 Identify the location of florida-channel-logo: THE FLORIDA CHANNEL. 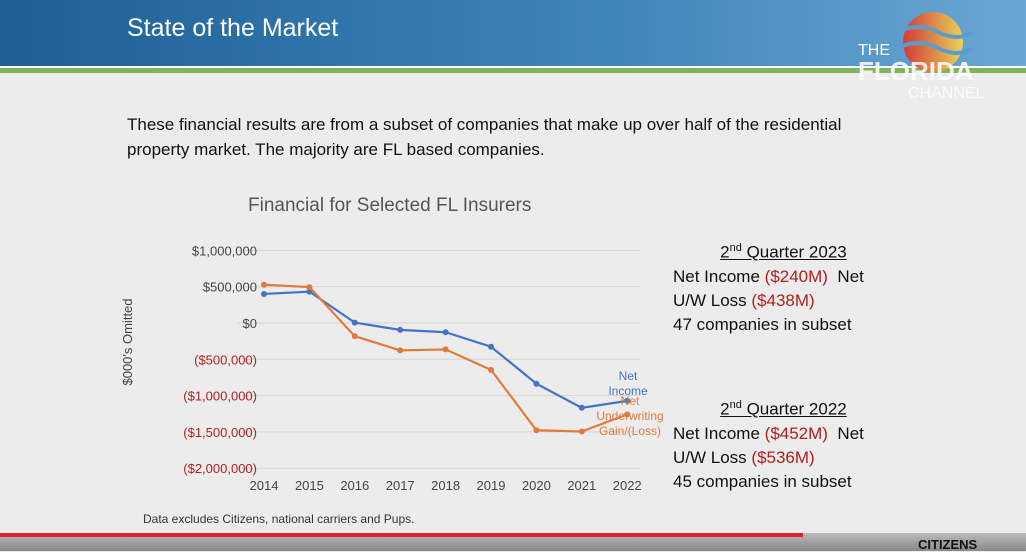
(928, 57).